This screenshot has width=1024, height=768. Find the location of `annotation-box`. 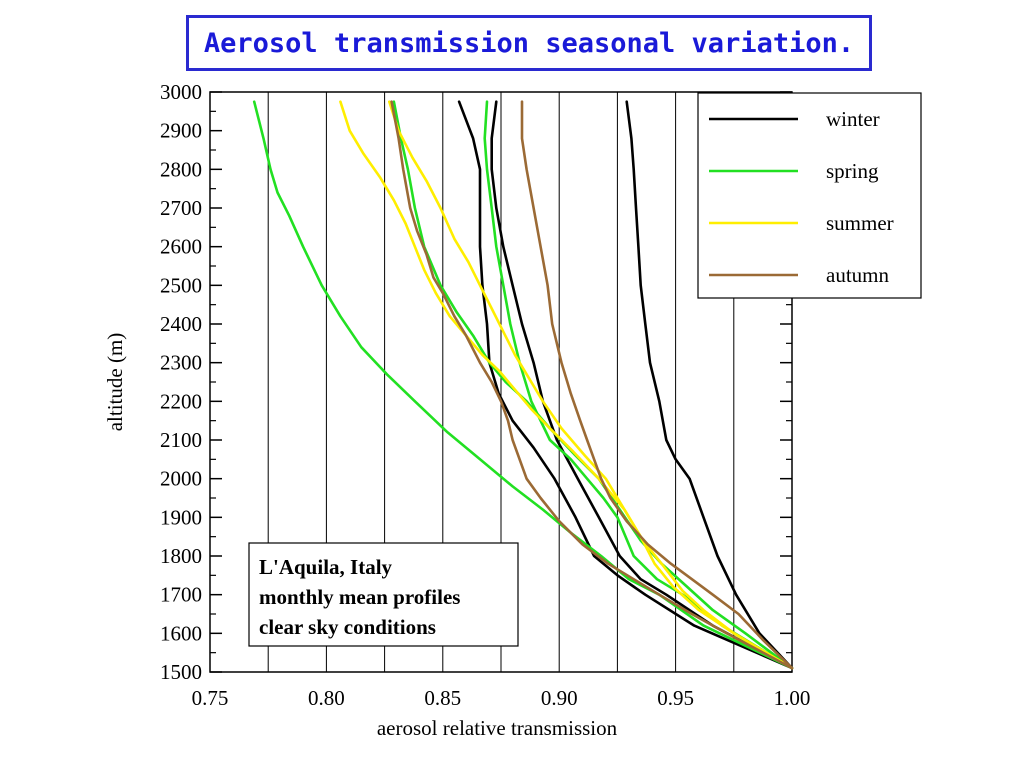

annotation-box is located at coordinates (383, 594).